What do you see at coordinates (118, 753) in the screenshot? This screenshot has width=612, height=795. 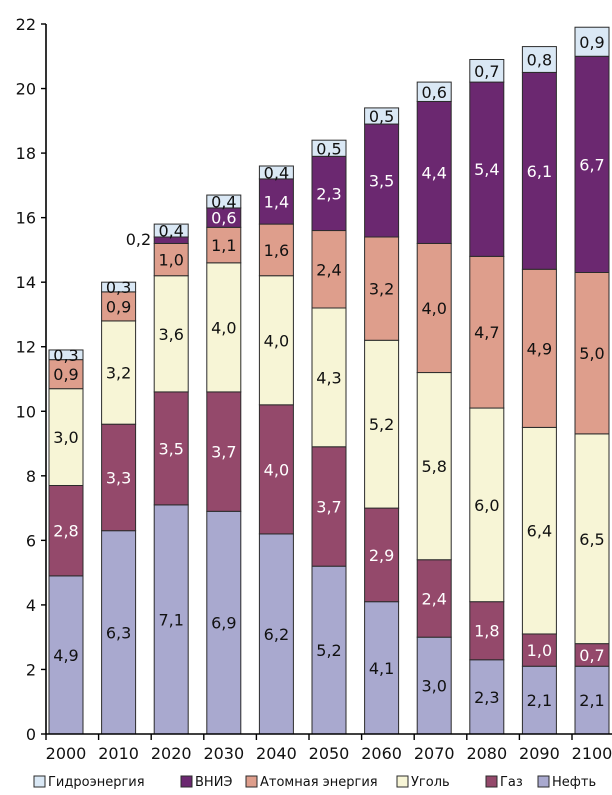 I see `x-tick-label: 2010` at bounding box center [118, 753].